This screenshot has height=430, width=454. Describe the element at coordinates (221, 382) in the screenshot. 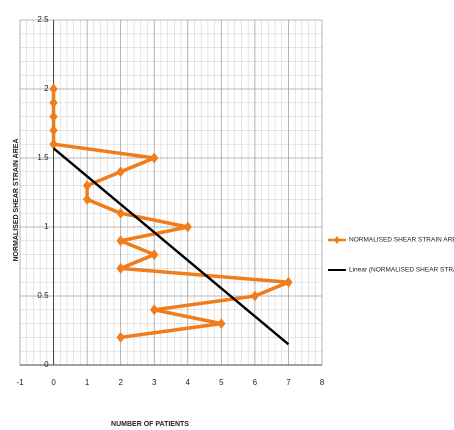

I see `x-tick-label: 5` at that location.